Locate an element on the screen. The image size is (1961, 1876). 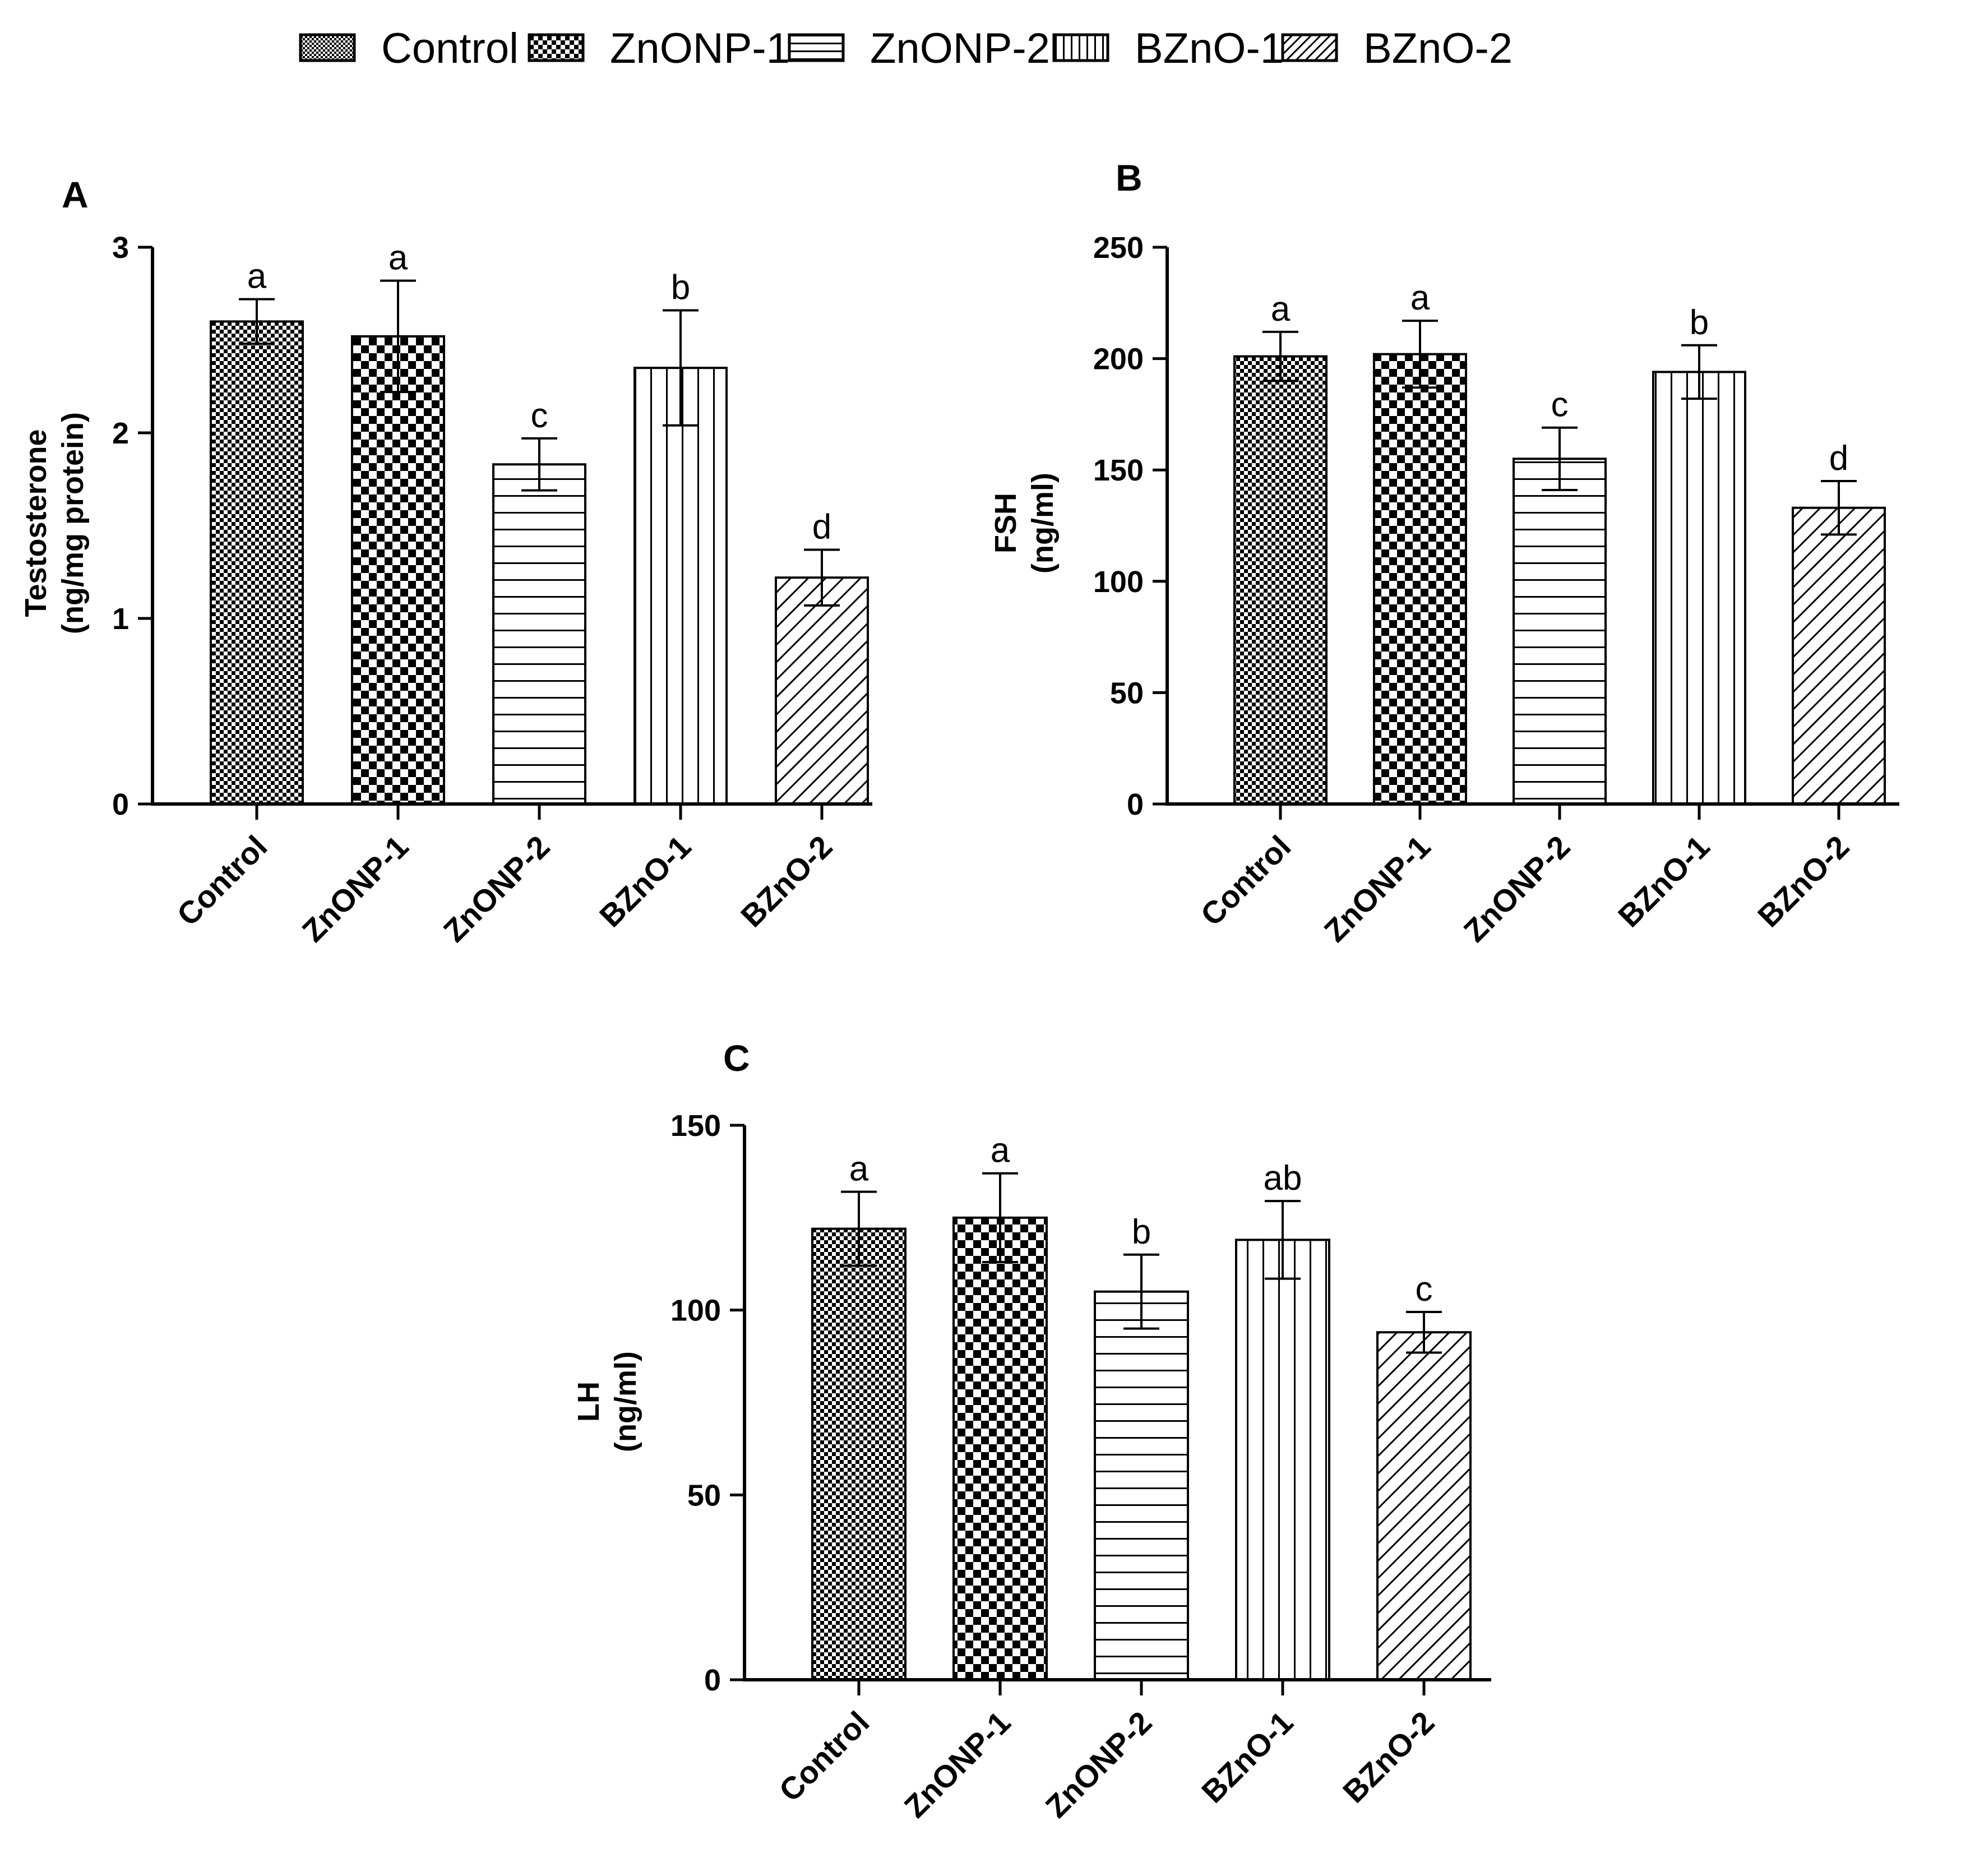
panel-b-ylabel: FSH (ng/ml) is located at coordinates (1024, 523).